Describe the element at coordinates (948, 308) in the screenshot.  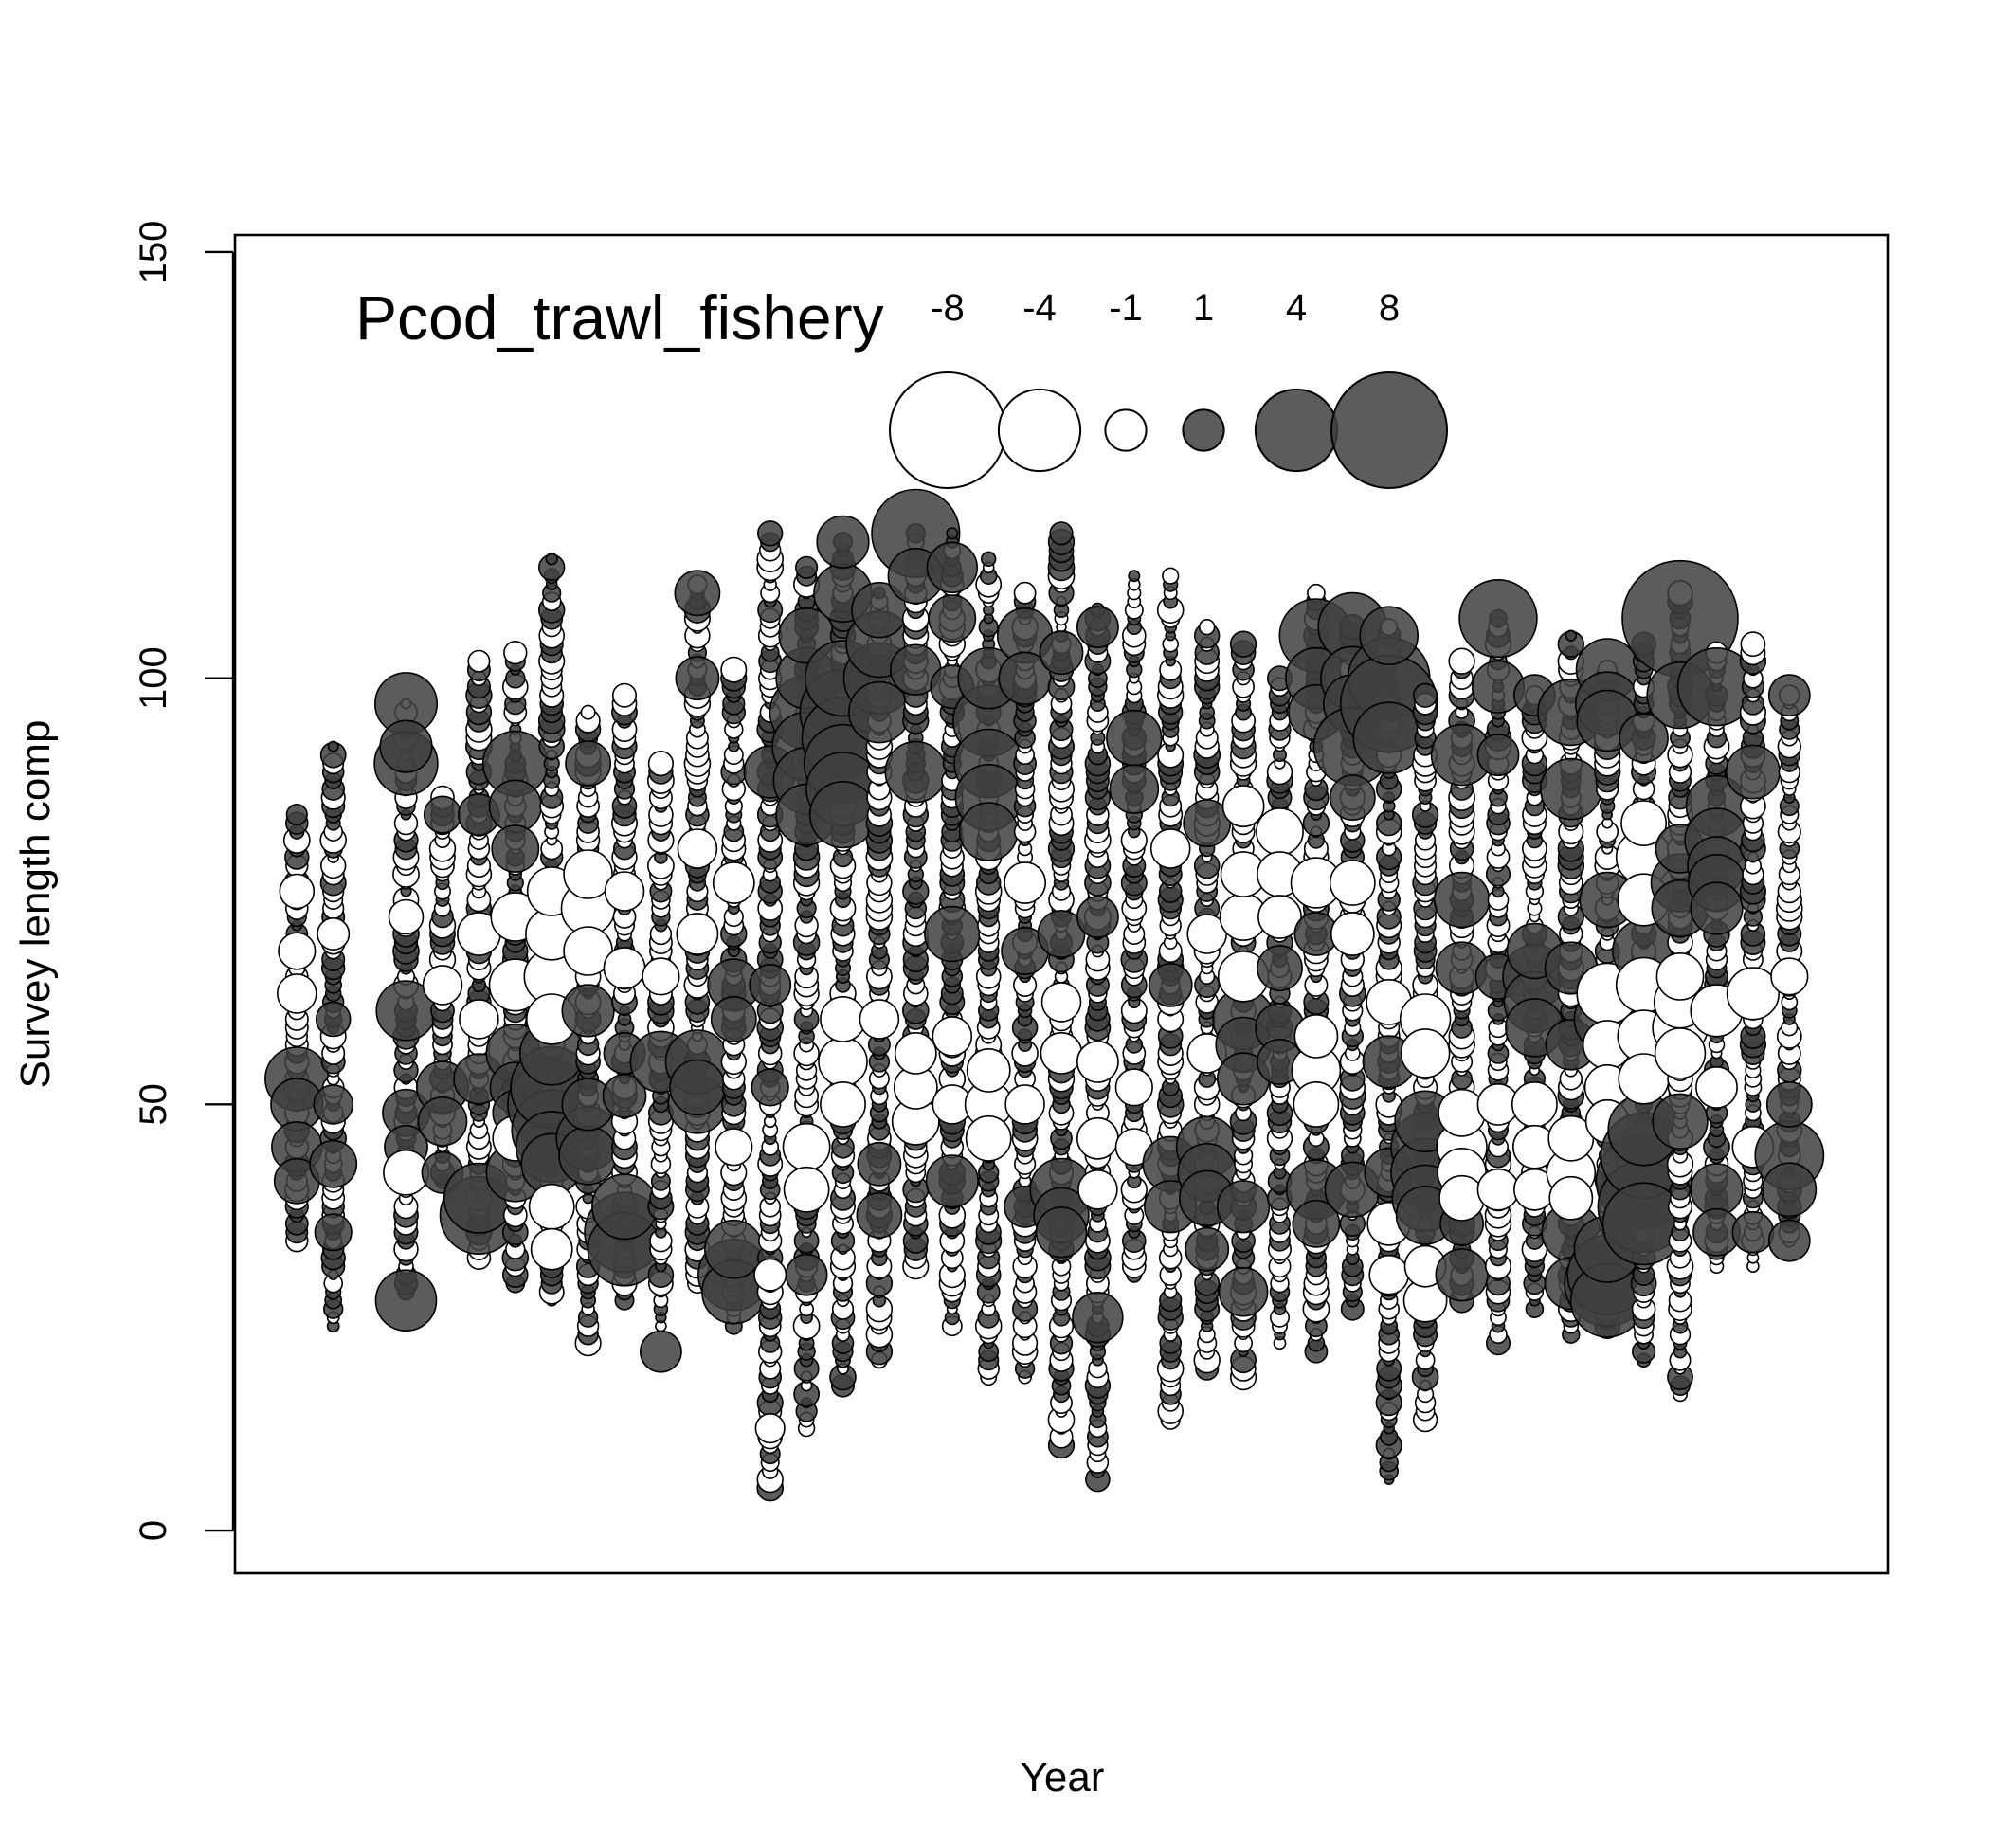
I see `legend-label: -8` at that location.